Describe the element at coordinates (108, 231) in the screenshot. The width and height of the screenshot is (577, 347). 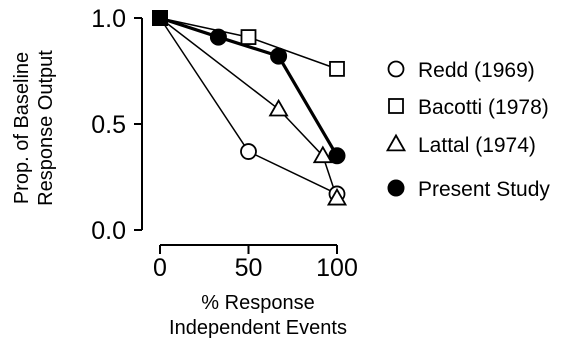
I see `y-tick-label: 0.0` at that location.